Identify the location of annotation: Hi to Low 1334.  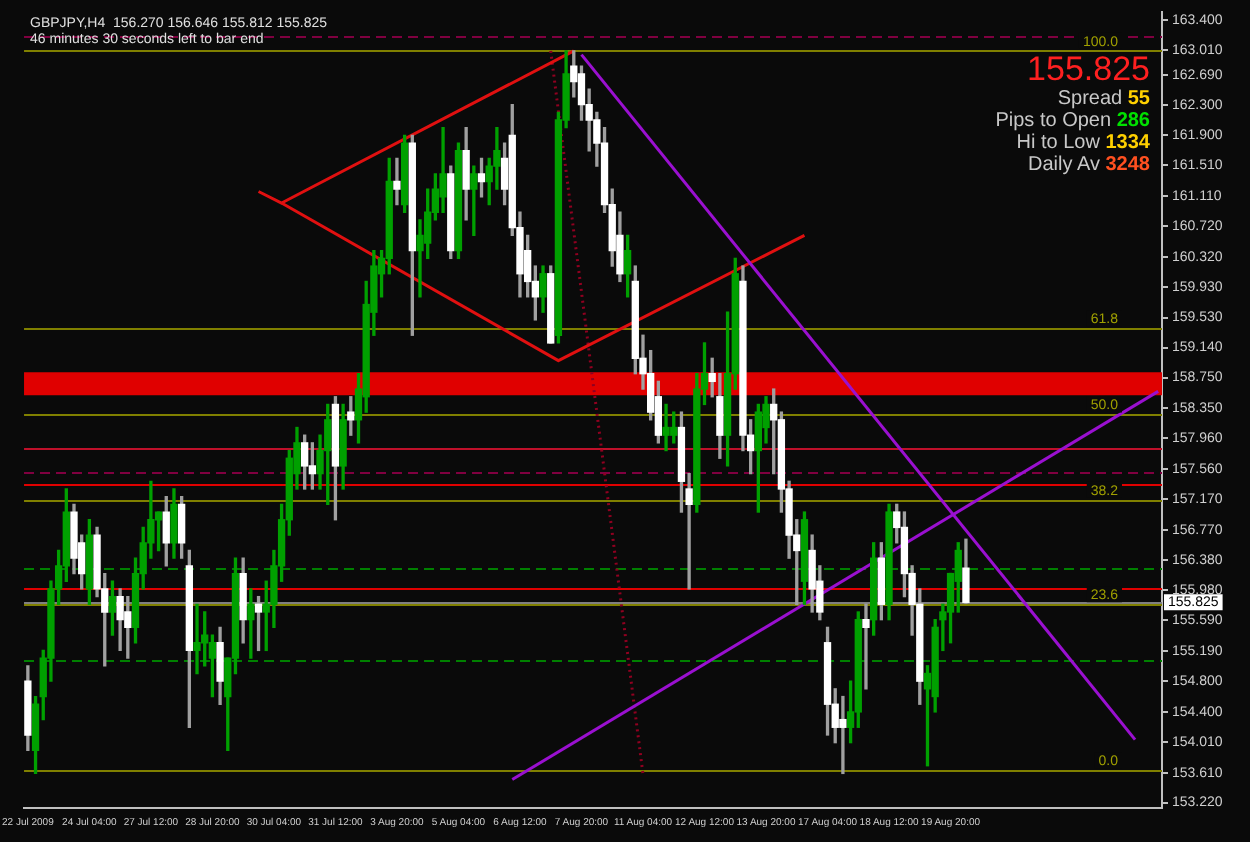
(1083, 143).